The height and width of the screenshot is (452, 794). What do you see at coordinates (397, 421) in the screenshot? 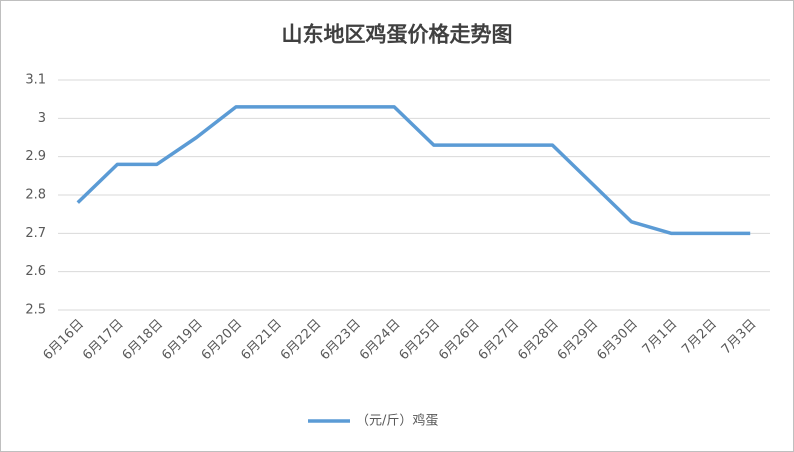
I see `legend-label: （元/斤）鸡蛋` at bounding box center [397, 421].